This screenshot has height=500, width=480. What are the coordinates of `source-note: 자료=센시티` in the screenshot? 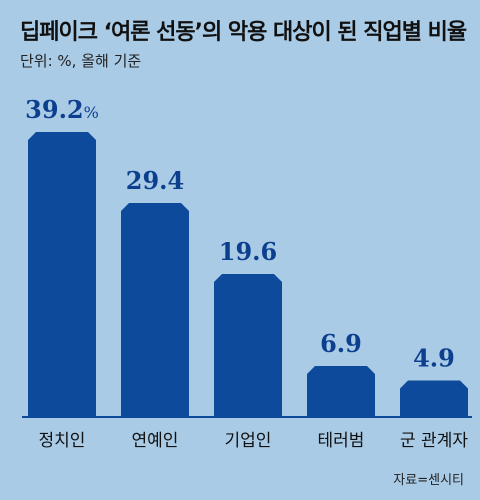 It's located at (428, 480).